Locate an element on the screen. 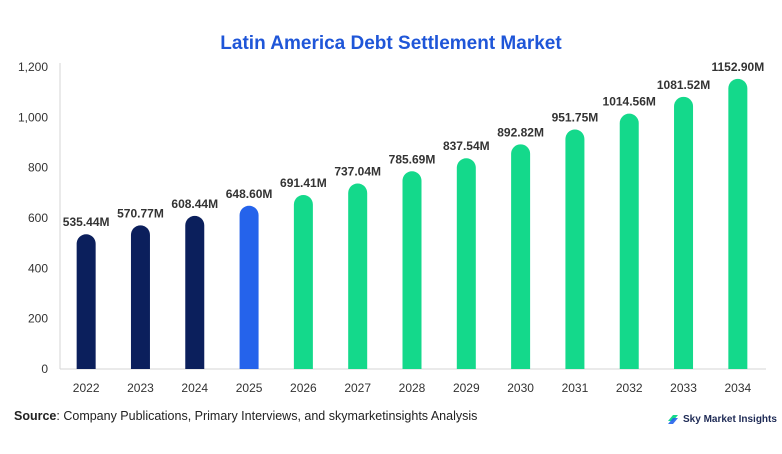  x-tick-label: 2030 is located at coordinates (520, 388).